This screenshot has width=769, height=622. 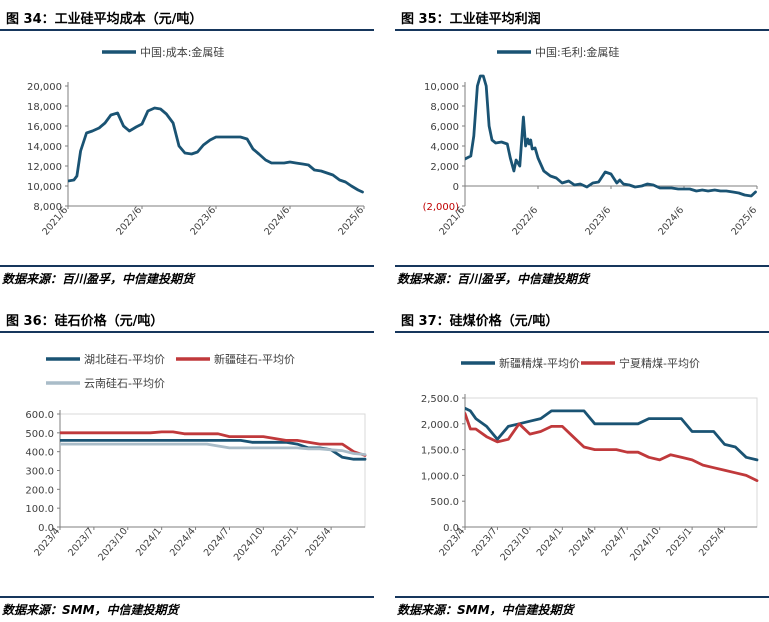 I want to click on y-tick-label: 20,000, so click(x=44, y=87).